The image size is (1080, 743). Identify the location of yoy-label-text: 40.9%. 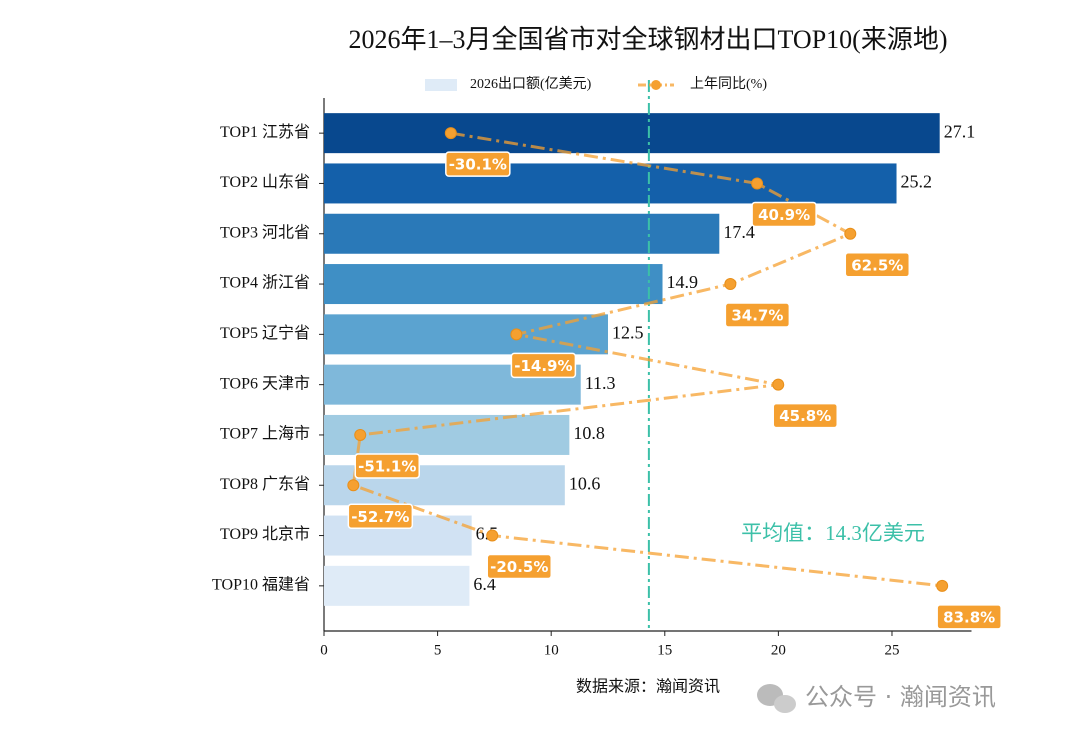
(784, 215).